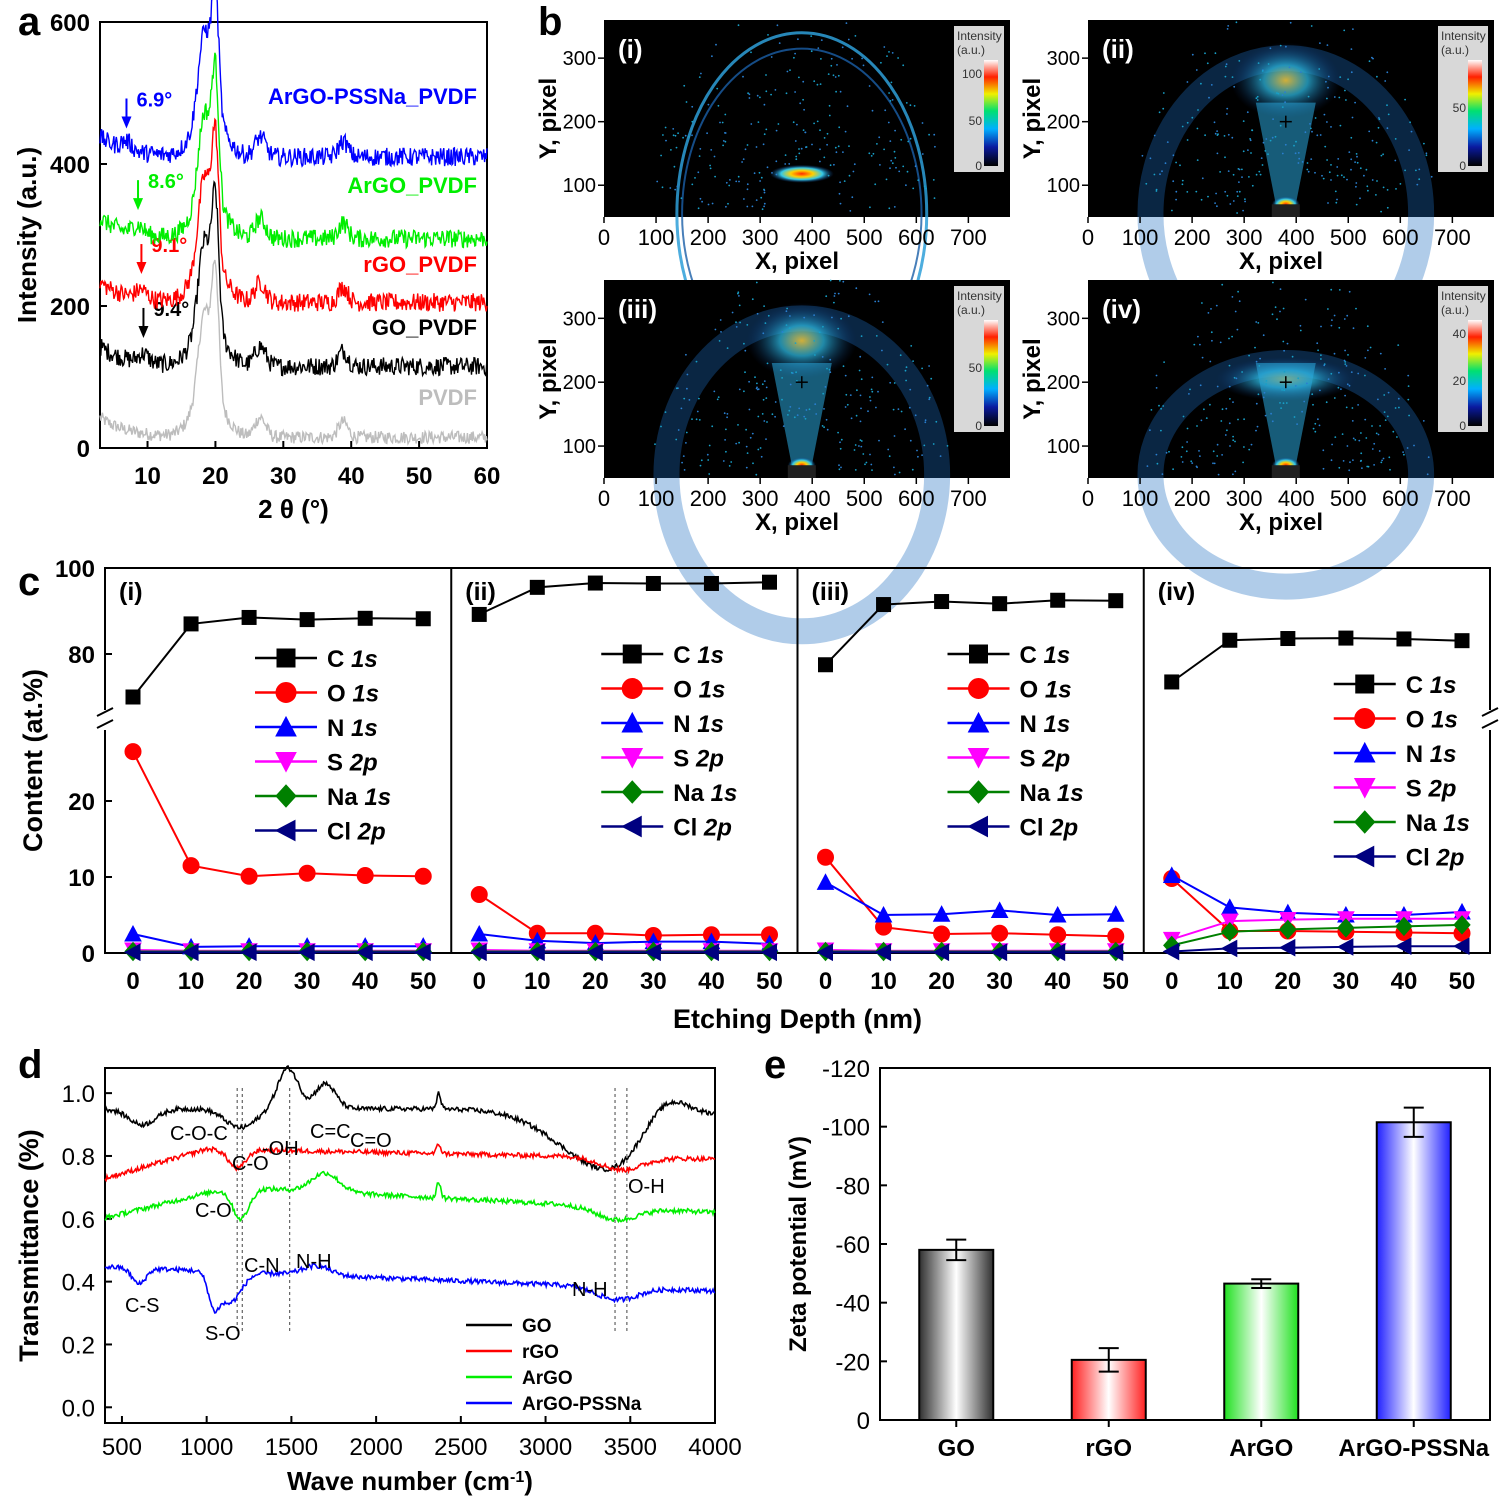 Image resolution: width=1500 pixels, height=1502 pixels. I want to click on axis-break-mark, so click(105, 712).